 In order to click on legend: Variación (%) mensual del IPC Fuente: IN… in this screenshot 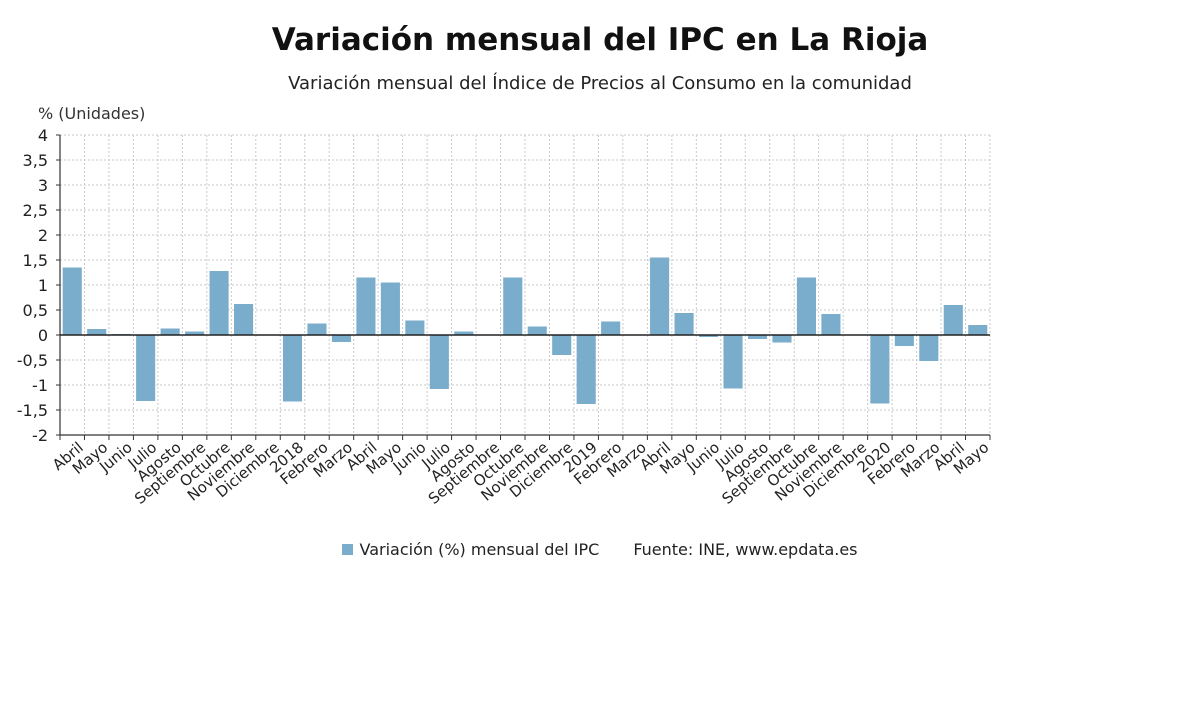, I will do `click(600, 549)`.